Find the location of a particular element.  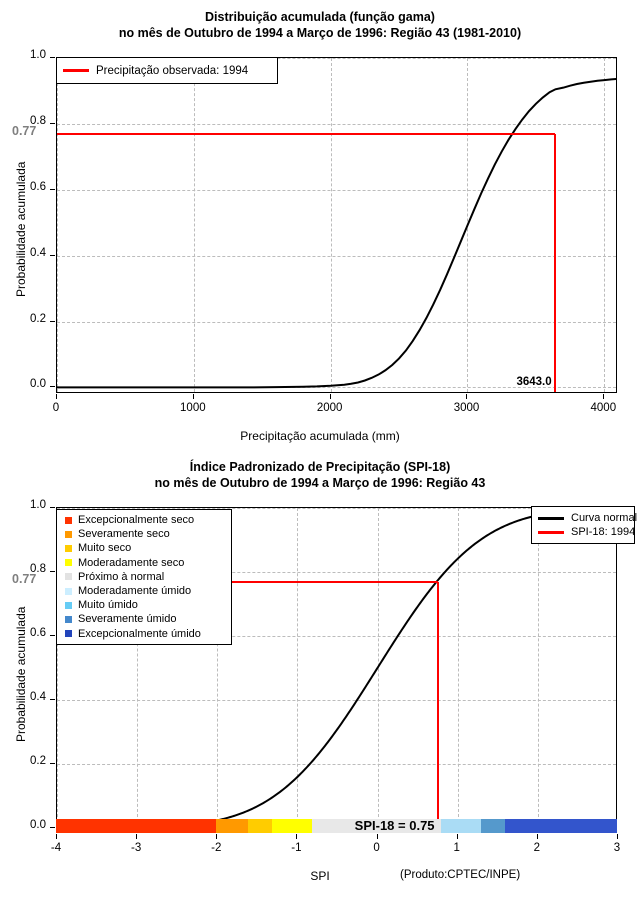

chart2-footer-note: (Produto:CPTEC/INPE) is located at coordinates (460, 875).